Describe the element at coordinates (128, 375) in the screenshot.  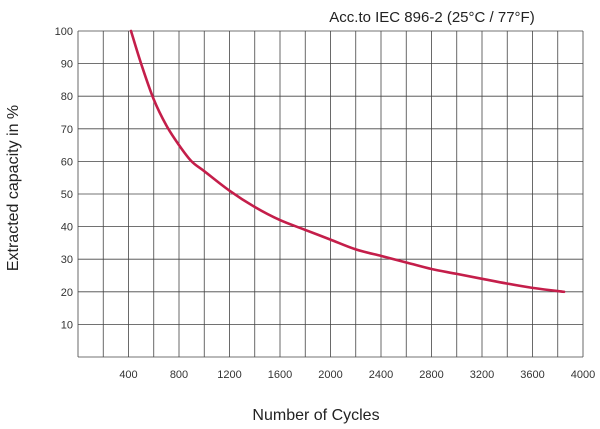
I see `x-tick-label: 400` at that location.